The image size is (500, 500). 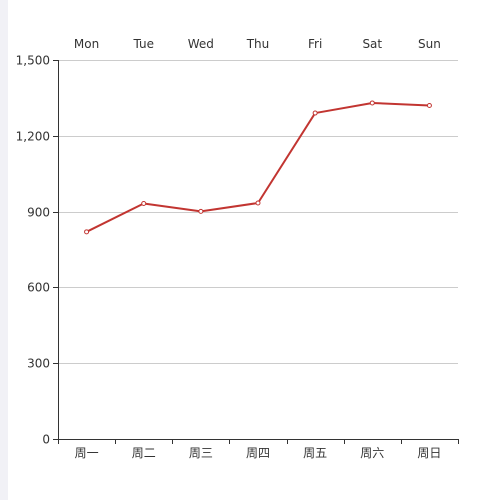 What do you see at coordinates (38, 213) in the screenshot?
I see `y-tick-label: 900` at bounding box center [38, 213].